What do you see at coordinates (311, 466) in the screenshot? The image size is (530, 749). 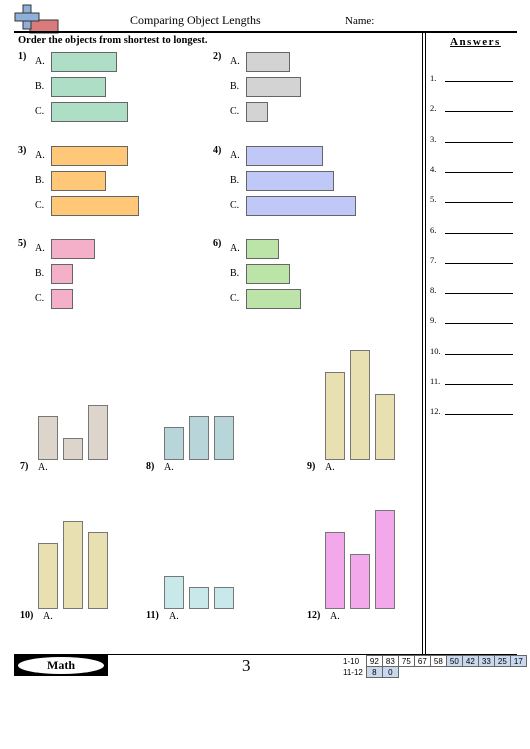 I see `problem-number: 9)` at bounding box center [311, 466].